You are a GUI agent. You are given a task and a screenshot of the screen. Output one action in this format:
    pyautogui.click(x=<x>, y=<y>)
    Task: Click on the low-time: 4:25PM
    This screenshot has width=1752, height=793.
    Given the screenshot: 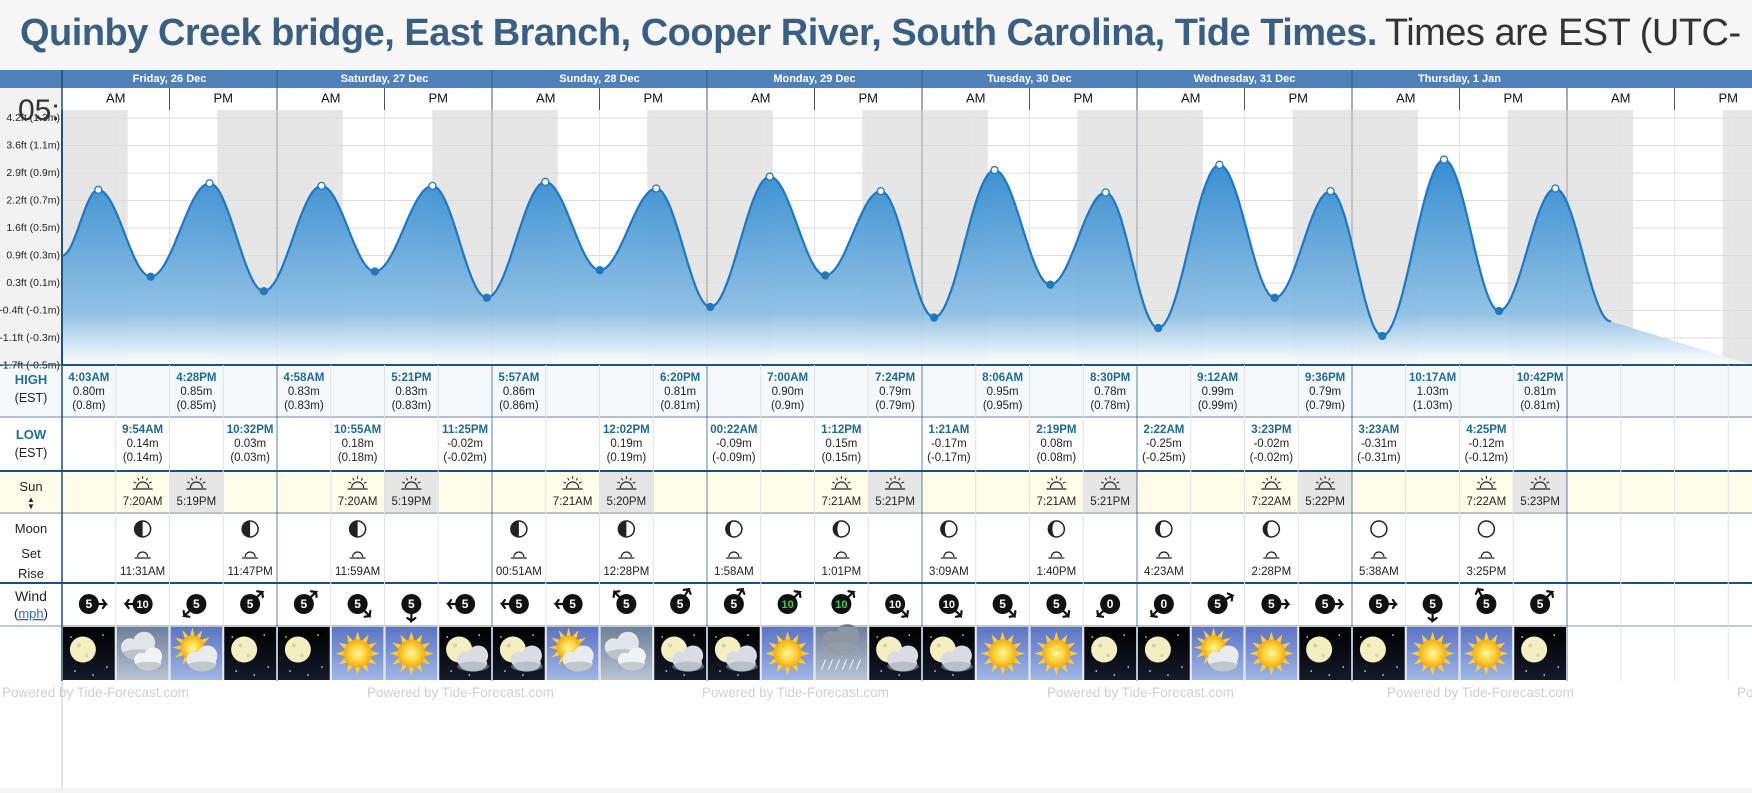 What is the action you would take?
    pyautogui.click(x=1486, y=430)
    